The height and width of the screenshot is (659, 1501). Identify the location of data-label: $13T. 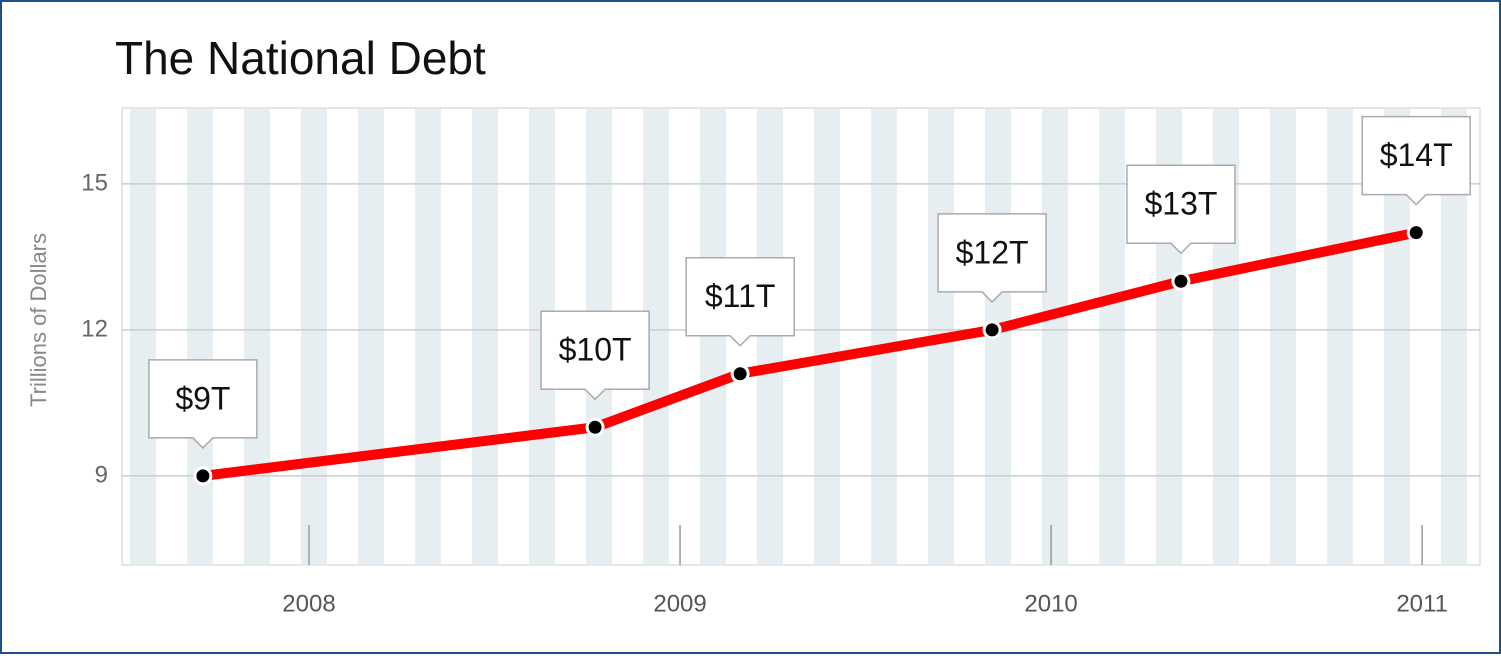
(1180, 204).